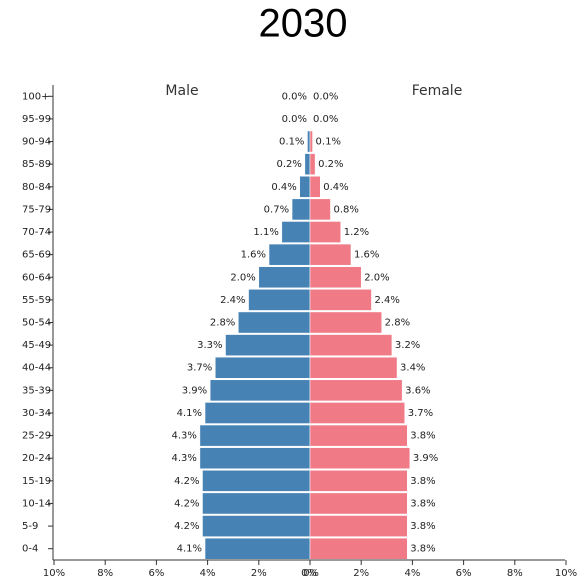 Image resolution: width=578 pixels, height=580 pixels. Describe the element at coordinates (30, 526) in the screenshot. I see `y-tick-label: 5-9` at that location.